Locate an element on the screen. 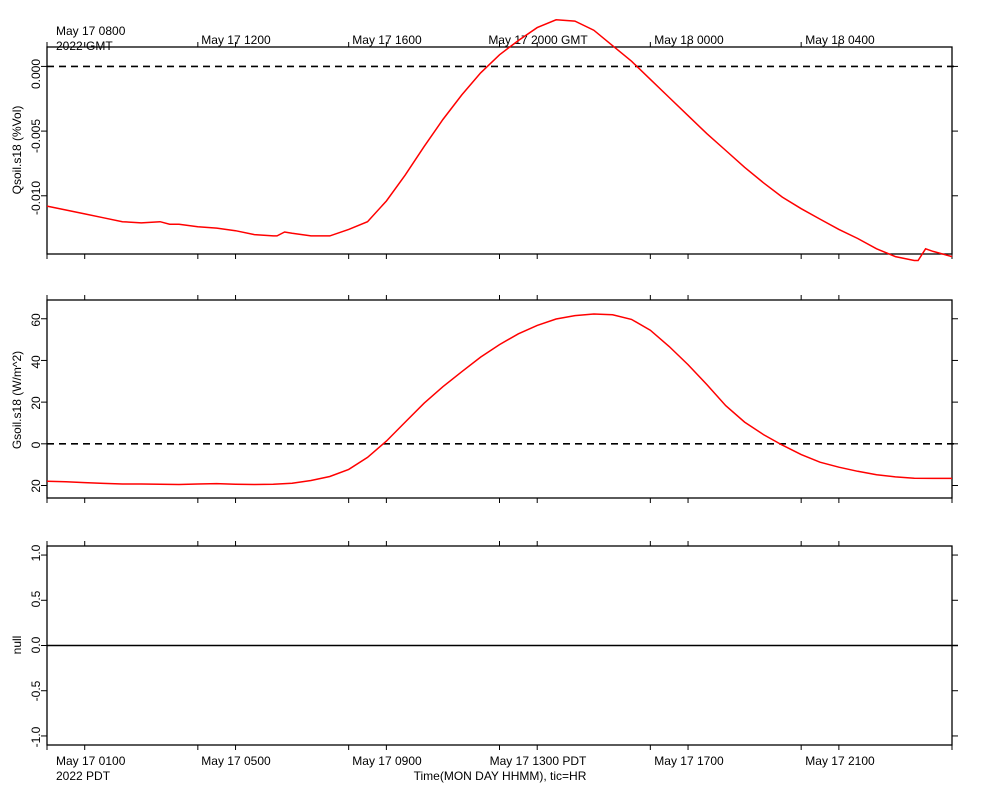 Image resolution: width=1000 pixels, height=800 pixels. top-tick-label: May 18 0400 is located at coordinates (840, 40).